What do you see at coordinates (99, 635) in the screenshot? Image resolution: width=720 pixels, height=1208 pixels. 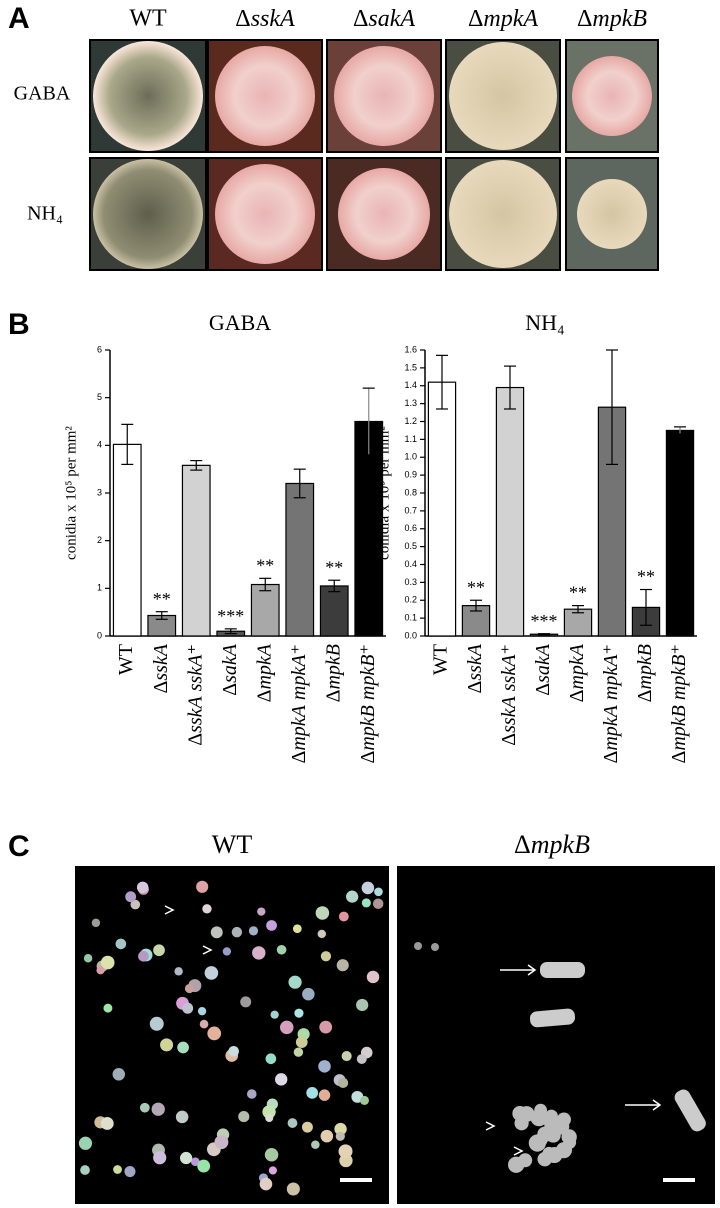 I see `y-tick-label: 0` at bounding box center [99, 635].